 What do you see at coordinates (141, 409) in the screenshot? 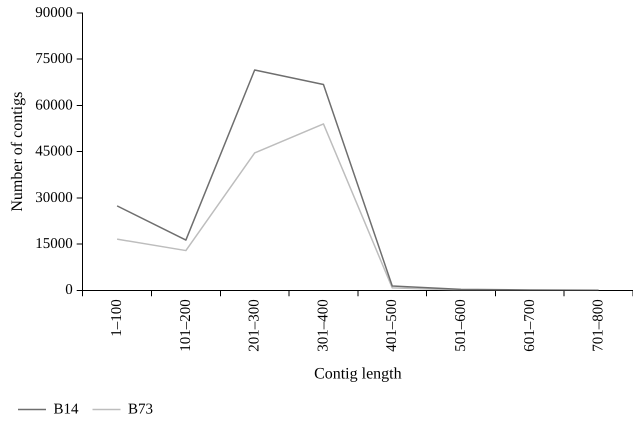
I see `legend-label: B73` at bounding box center [141, 409].